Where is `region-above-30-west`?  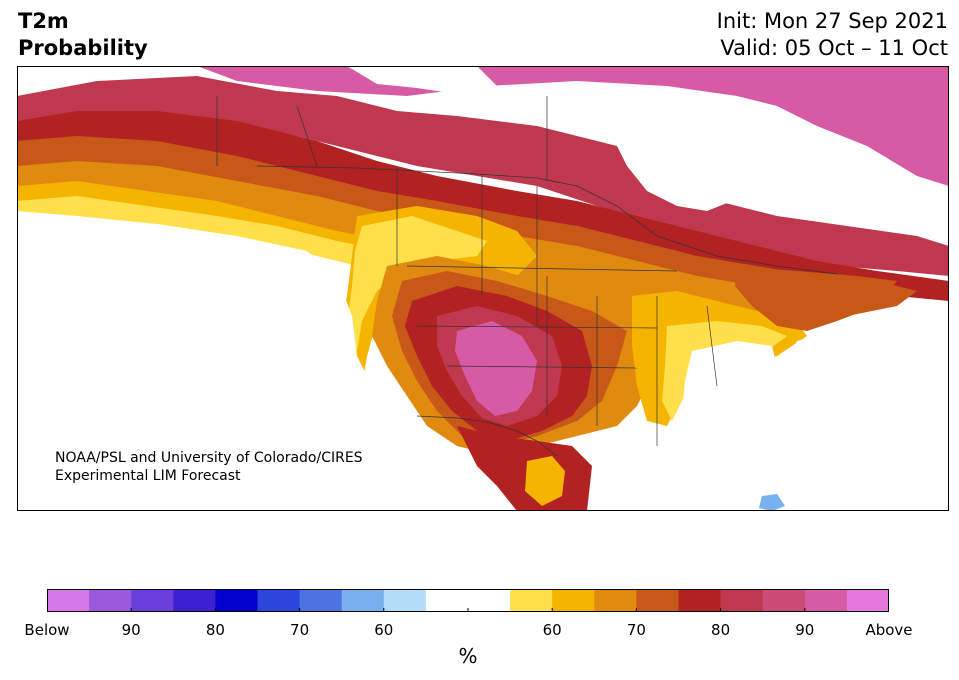
region-above-30-west is located at coordinates (417, 283).